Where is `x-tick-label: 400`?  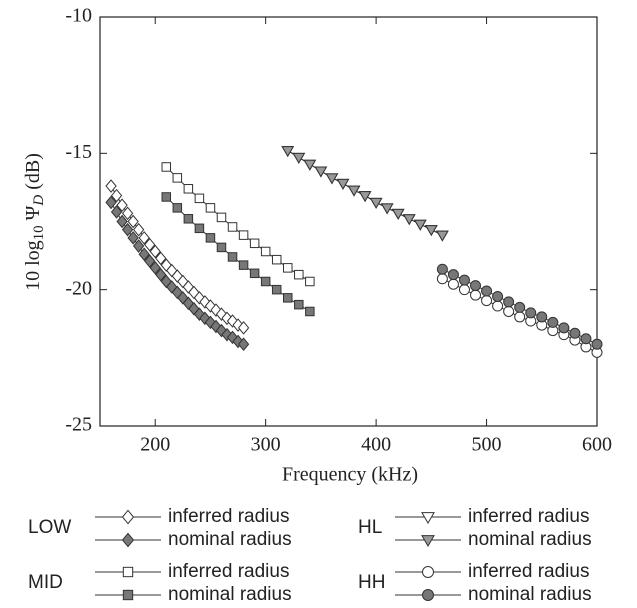
x-tick-label: 400 is located at coordinates (376, 445).